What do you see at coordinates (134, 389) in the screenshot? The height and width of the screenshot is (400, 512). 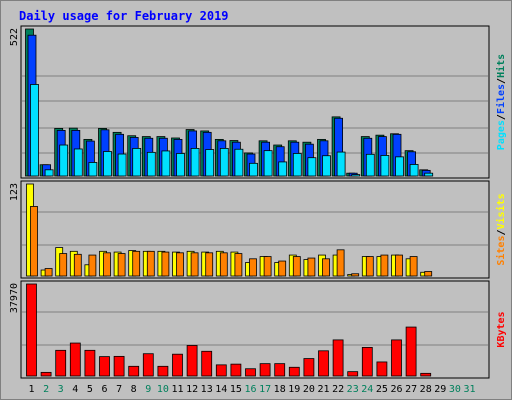 I see `x-tick-day-8: 8` at bounding box center [134, 389].